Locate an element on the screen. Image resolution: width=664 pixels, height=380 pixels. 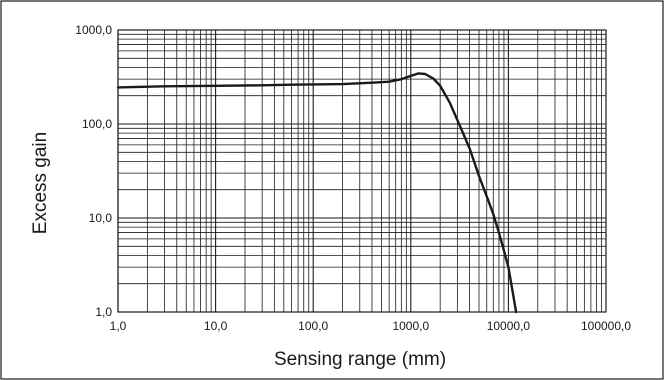
x-tick-label: 10,0 is located at coordinates (216, 326).